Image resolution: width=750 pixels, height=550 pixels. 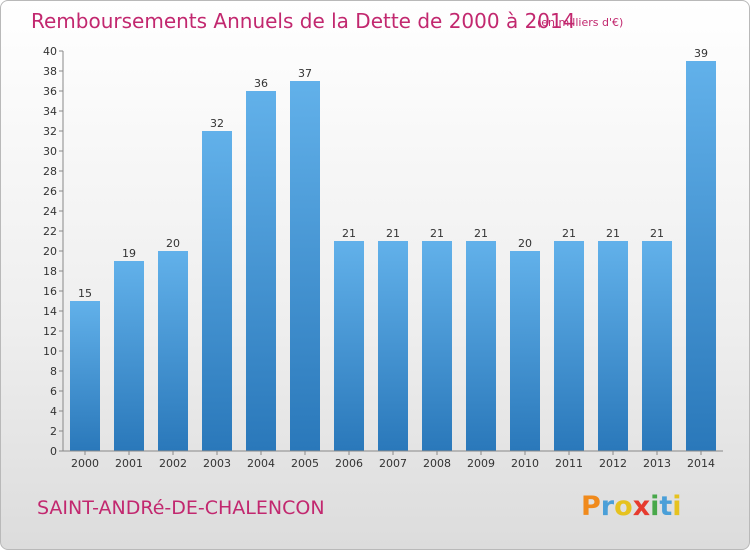 I want to click on x-tick-label: 2011, so click(x=569, y=463).